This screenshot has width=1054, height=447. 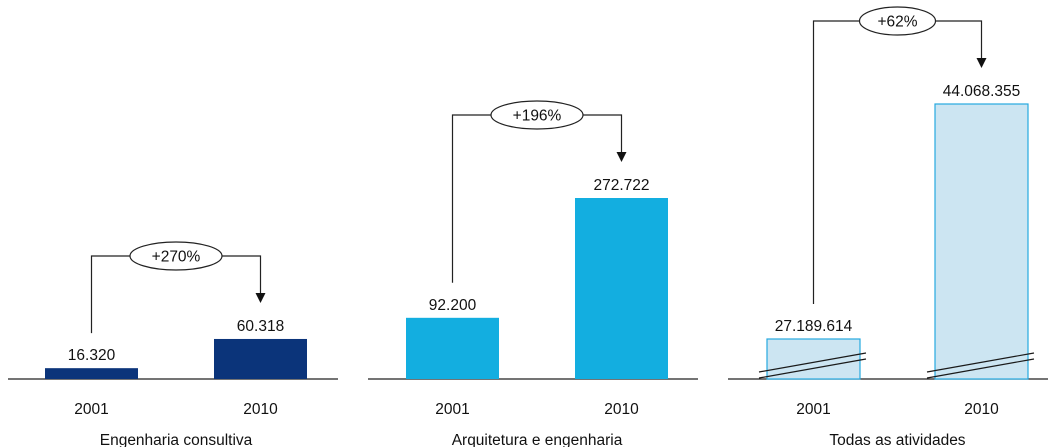 What do you see at coordinates (814, 326) in the screenshot?
I see `data-label: 27.189.614` at bounding box center [814, 326].